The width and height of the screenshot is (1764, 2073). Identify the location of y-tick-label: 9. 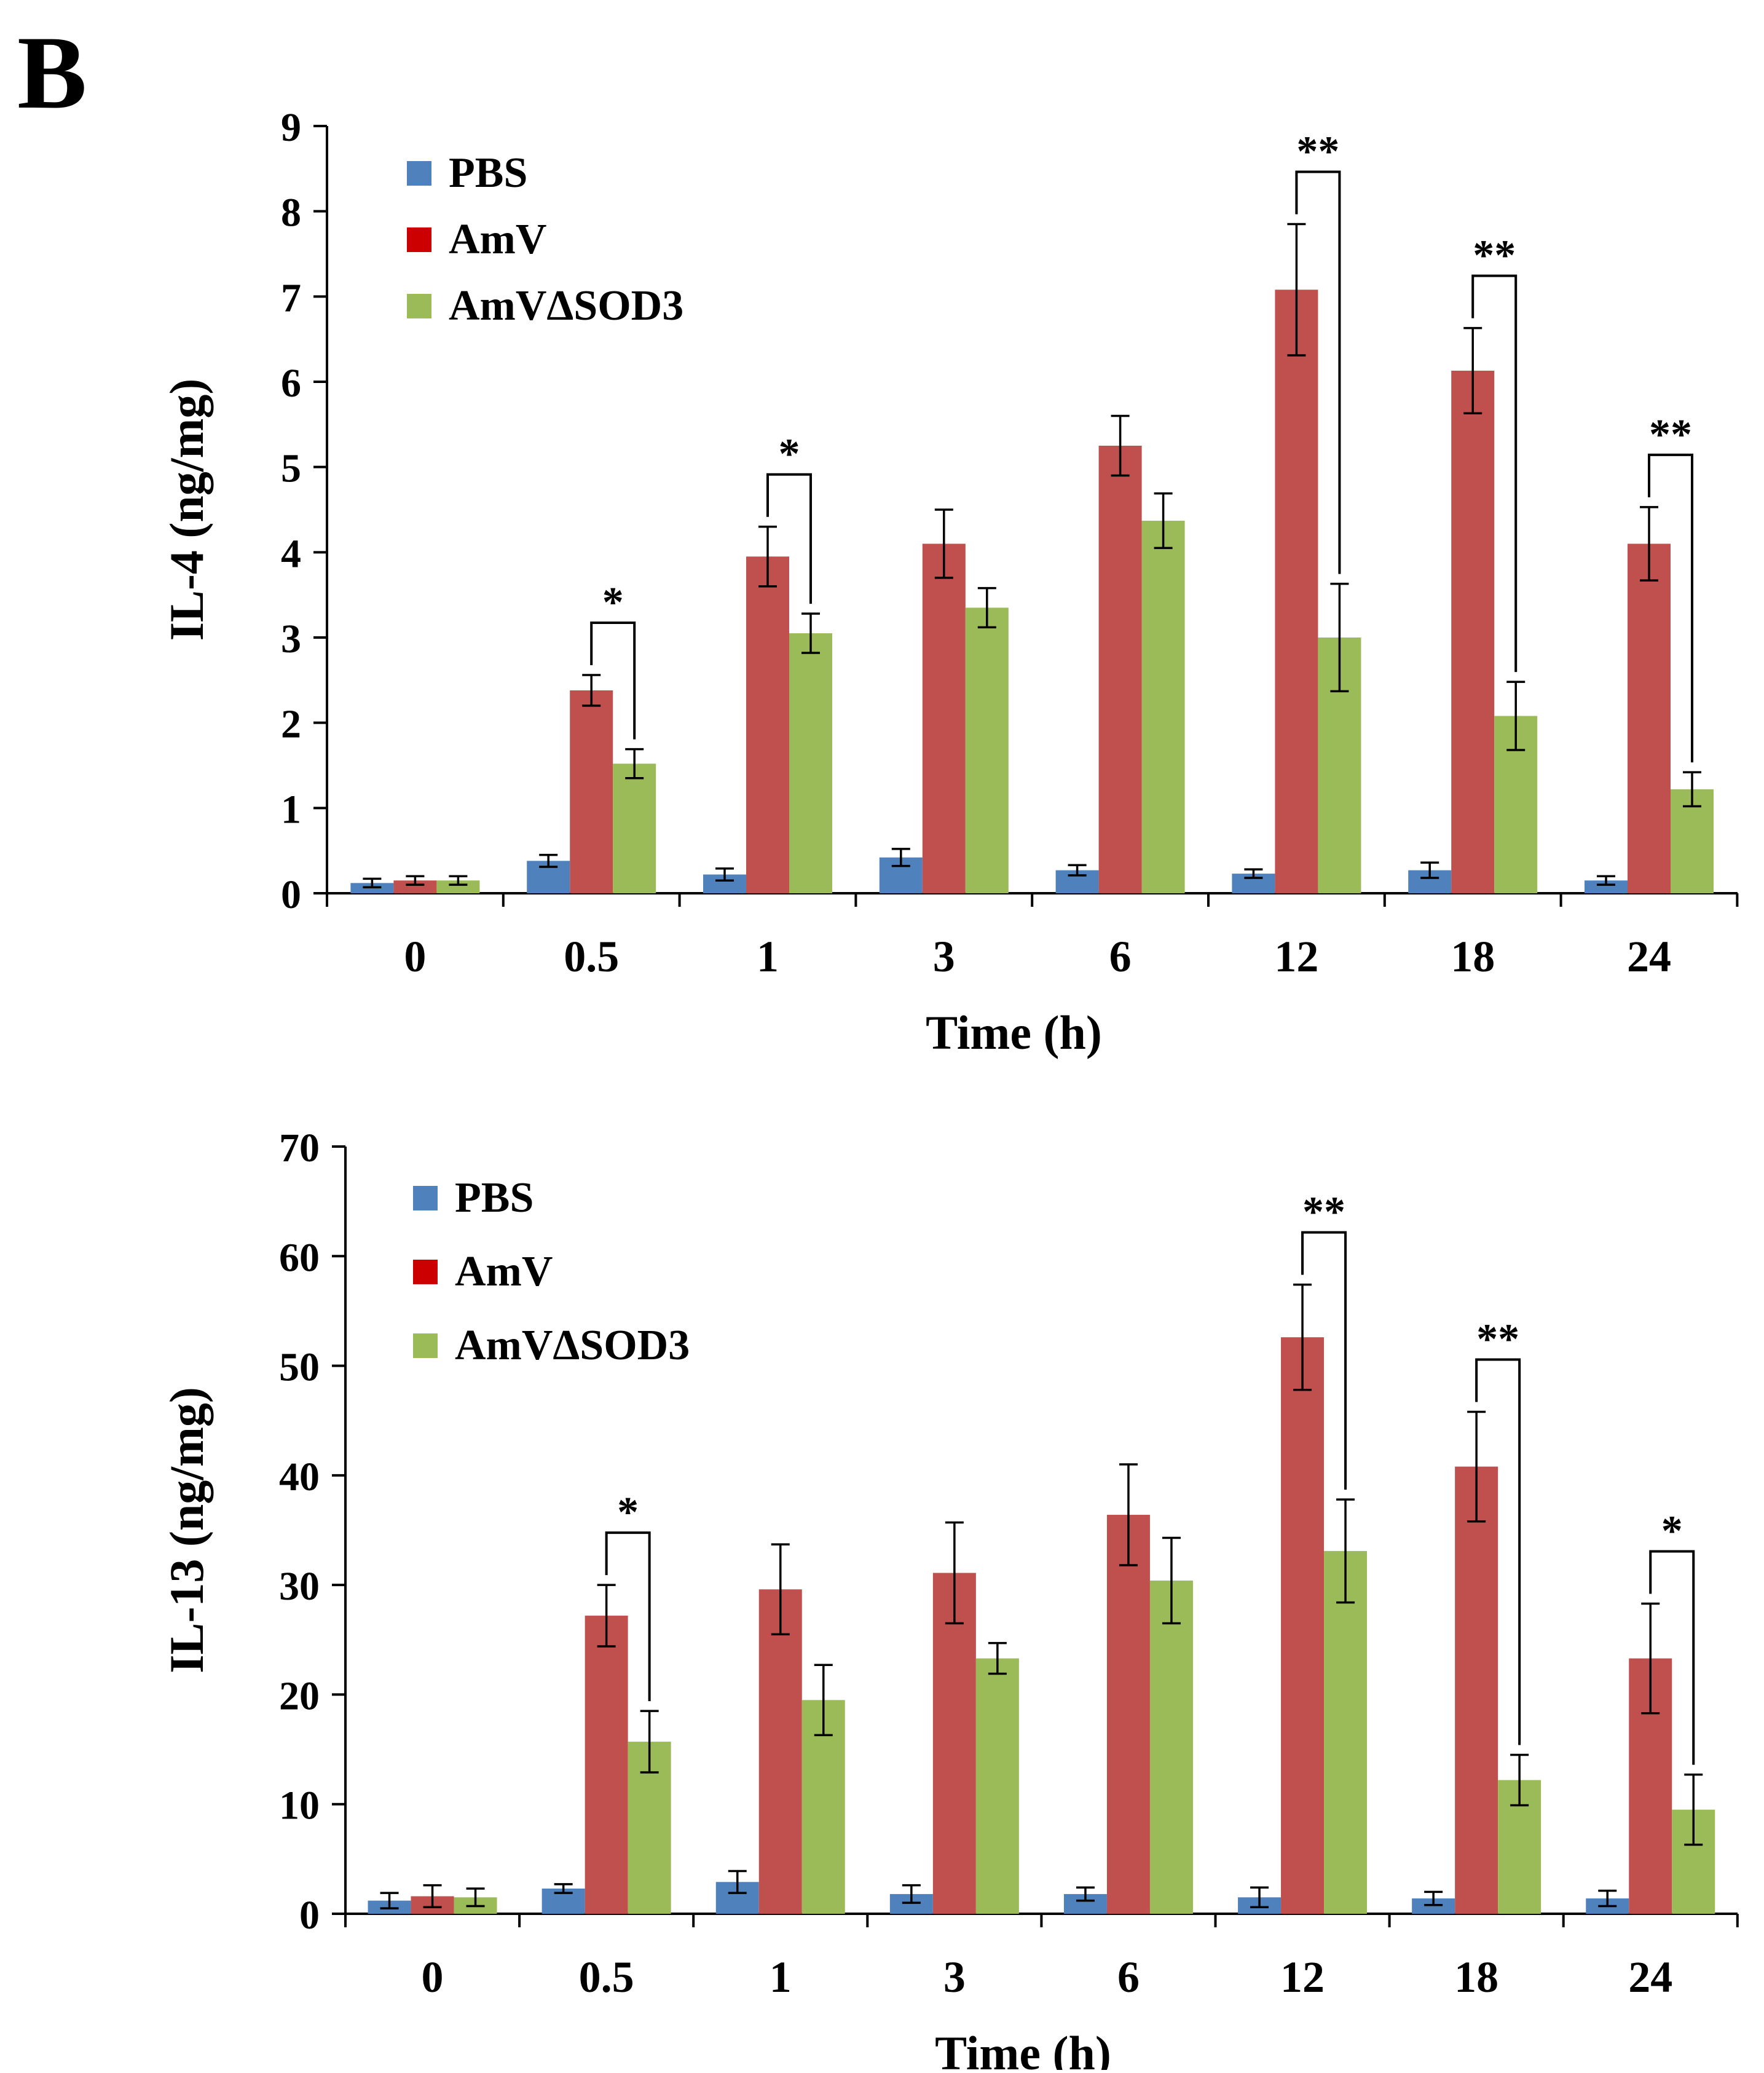
(291, 127).